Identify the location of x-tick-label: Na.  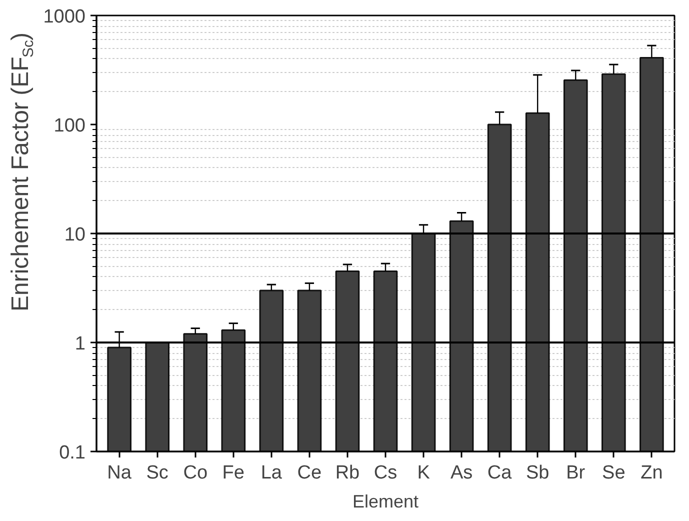
(119, 473).